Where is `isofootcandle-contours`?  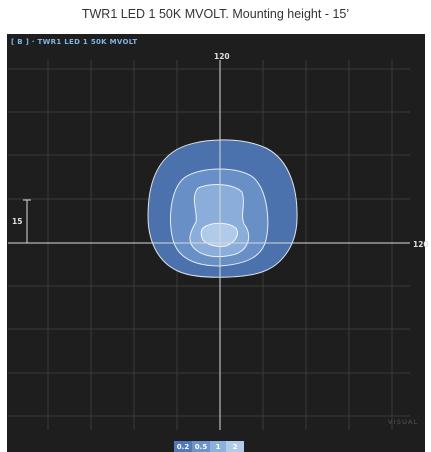 isofootcandle-contours is located at coordinates (222, 208).